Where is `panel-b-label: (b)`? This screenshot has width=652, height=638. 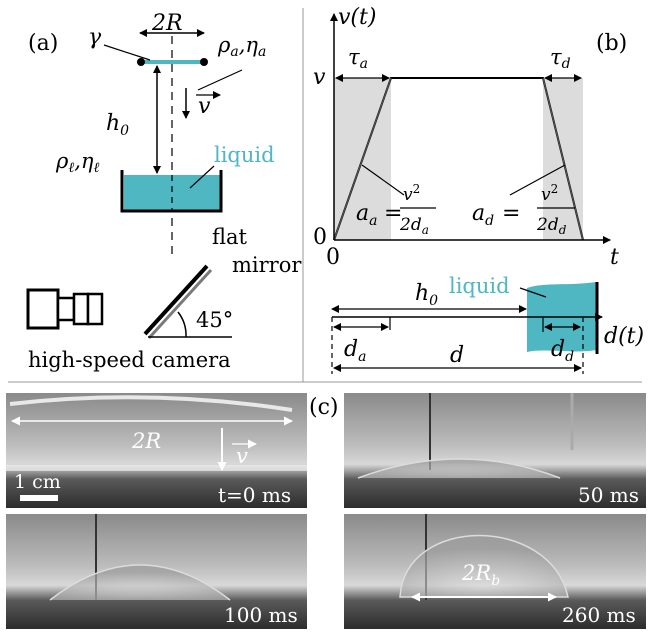
panel-b-label: (b) is located at coordinates (611, 43).